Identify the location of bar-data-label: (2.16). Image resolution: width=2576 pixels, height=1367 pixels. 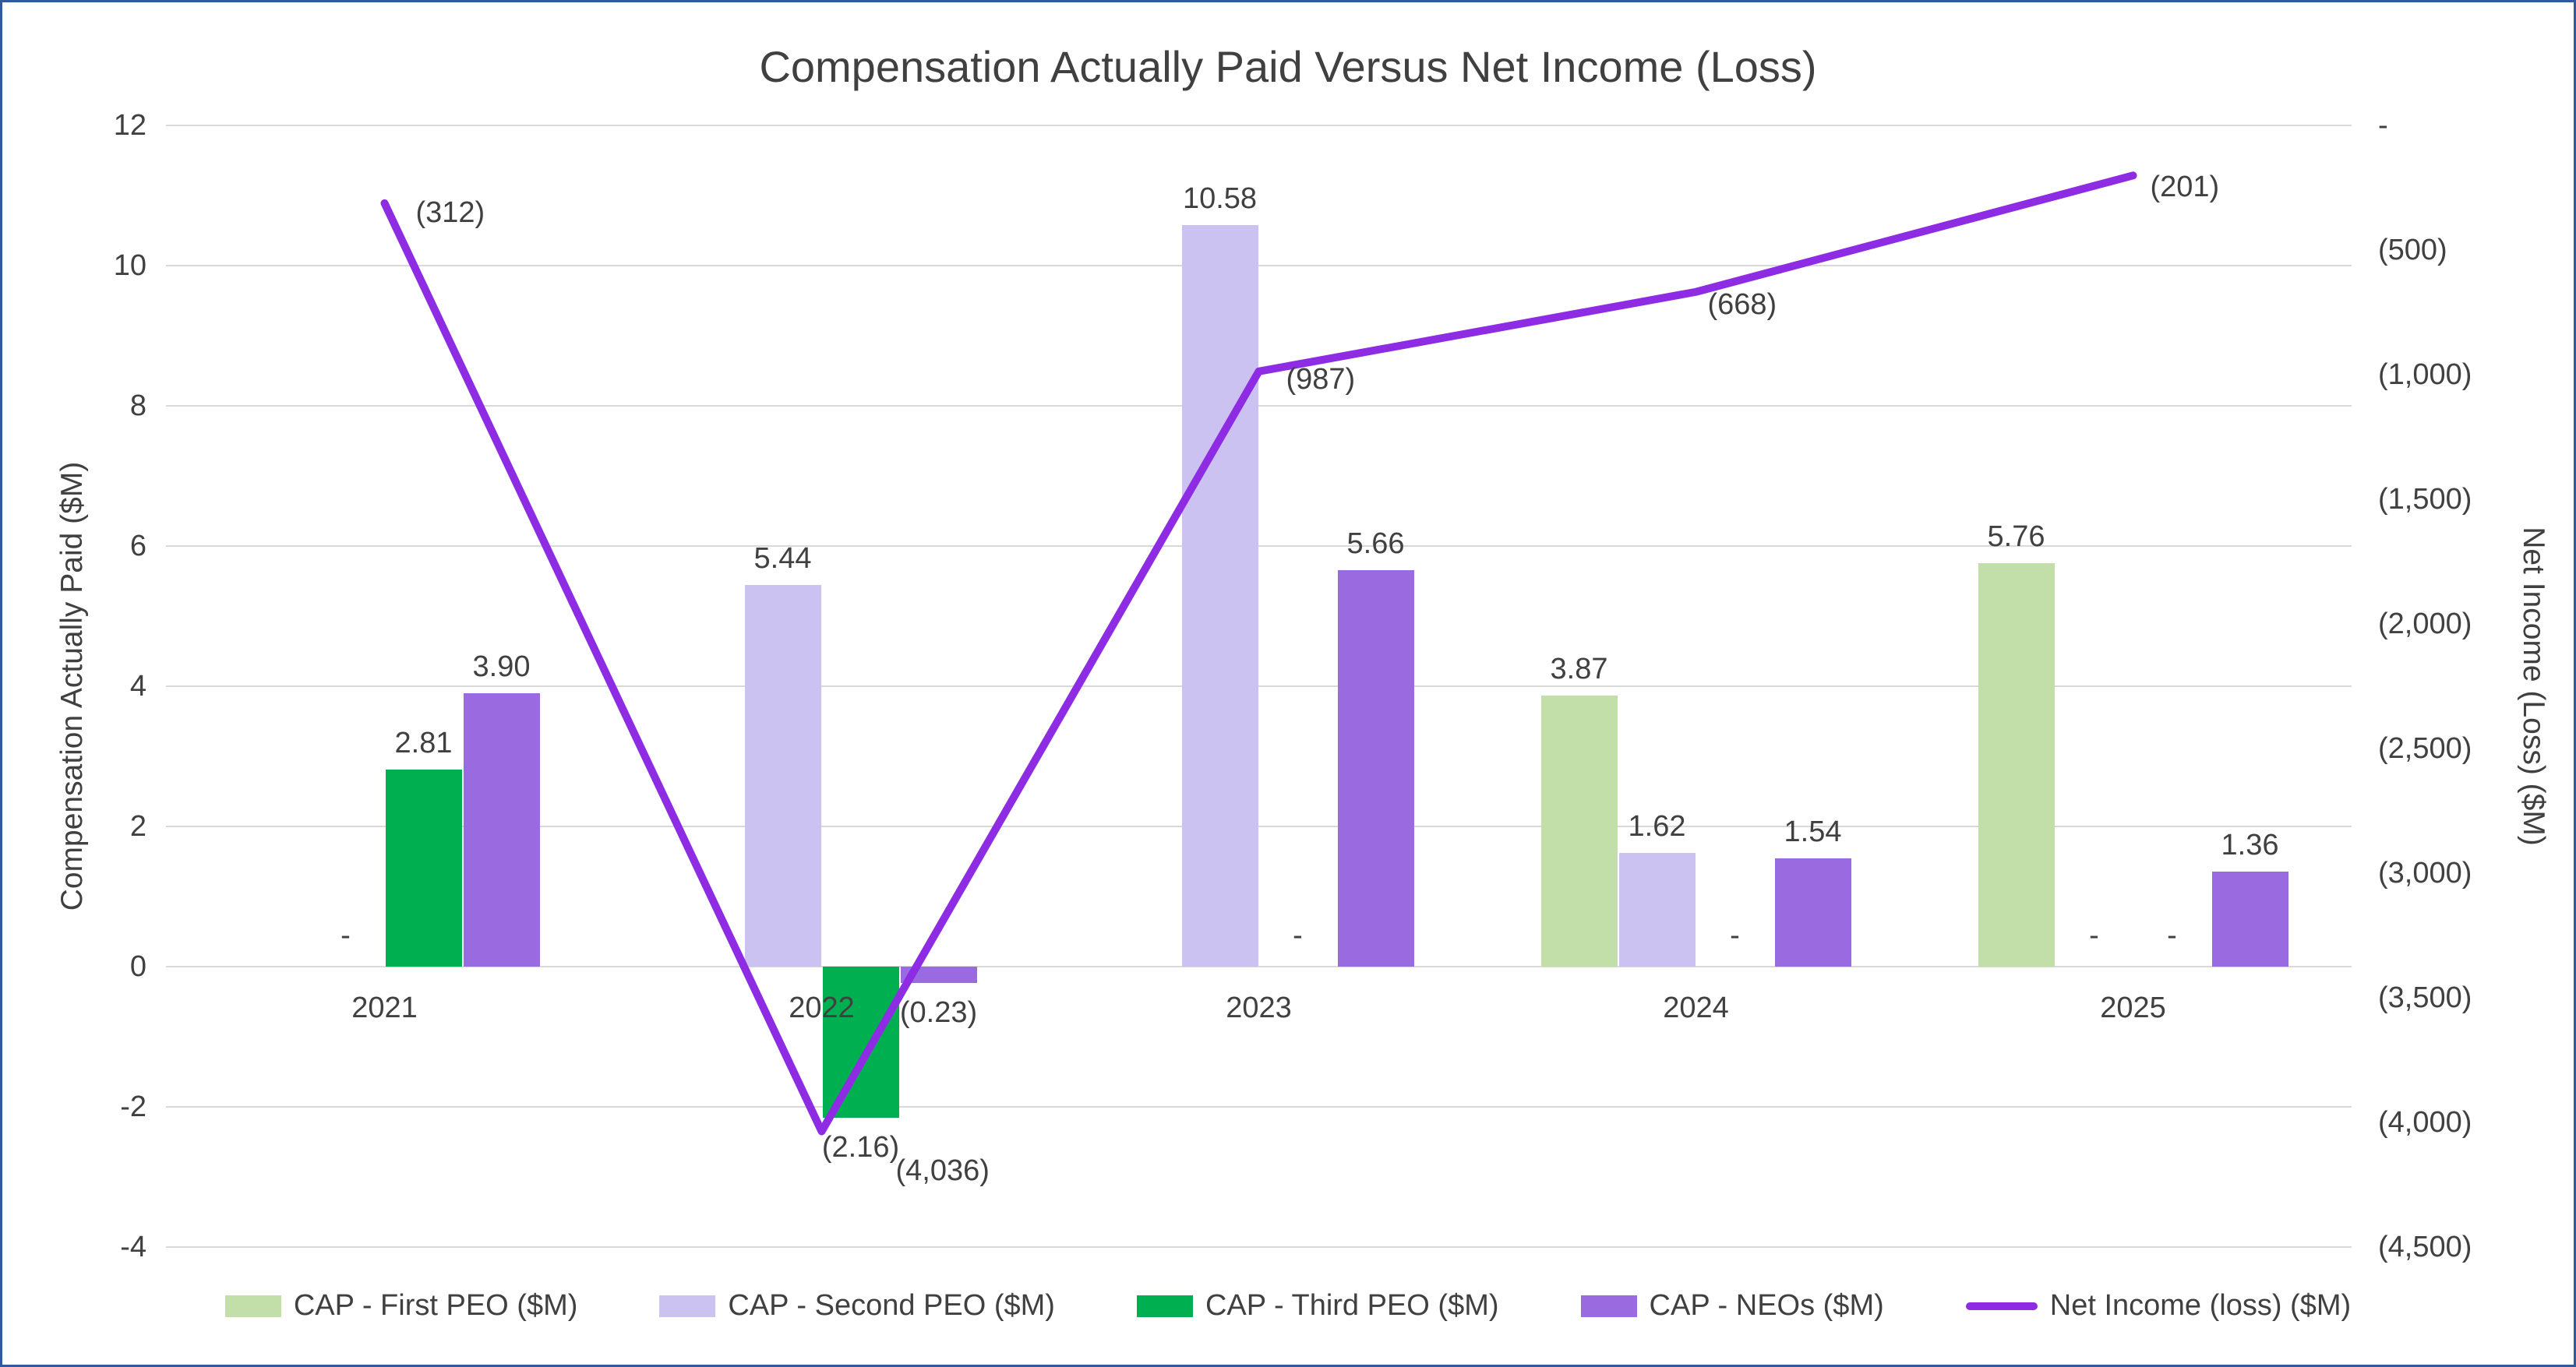
(860, 1147).